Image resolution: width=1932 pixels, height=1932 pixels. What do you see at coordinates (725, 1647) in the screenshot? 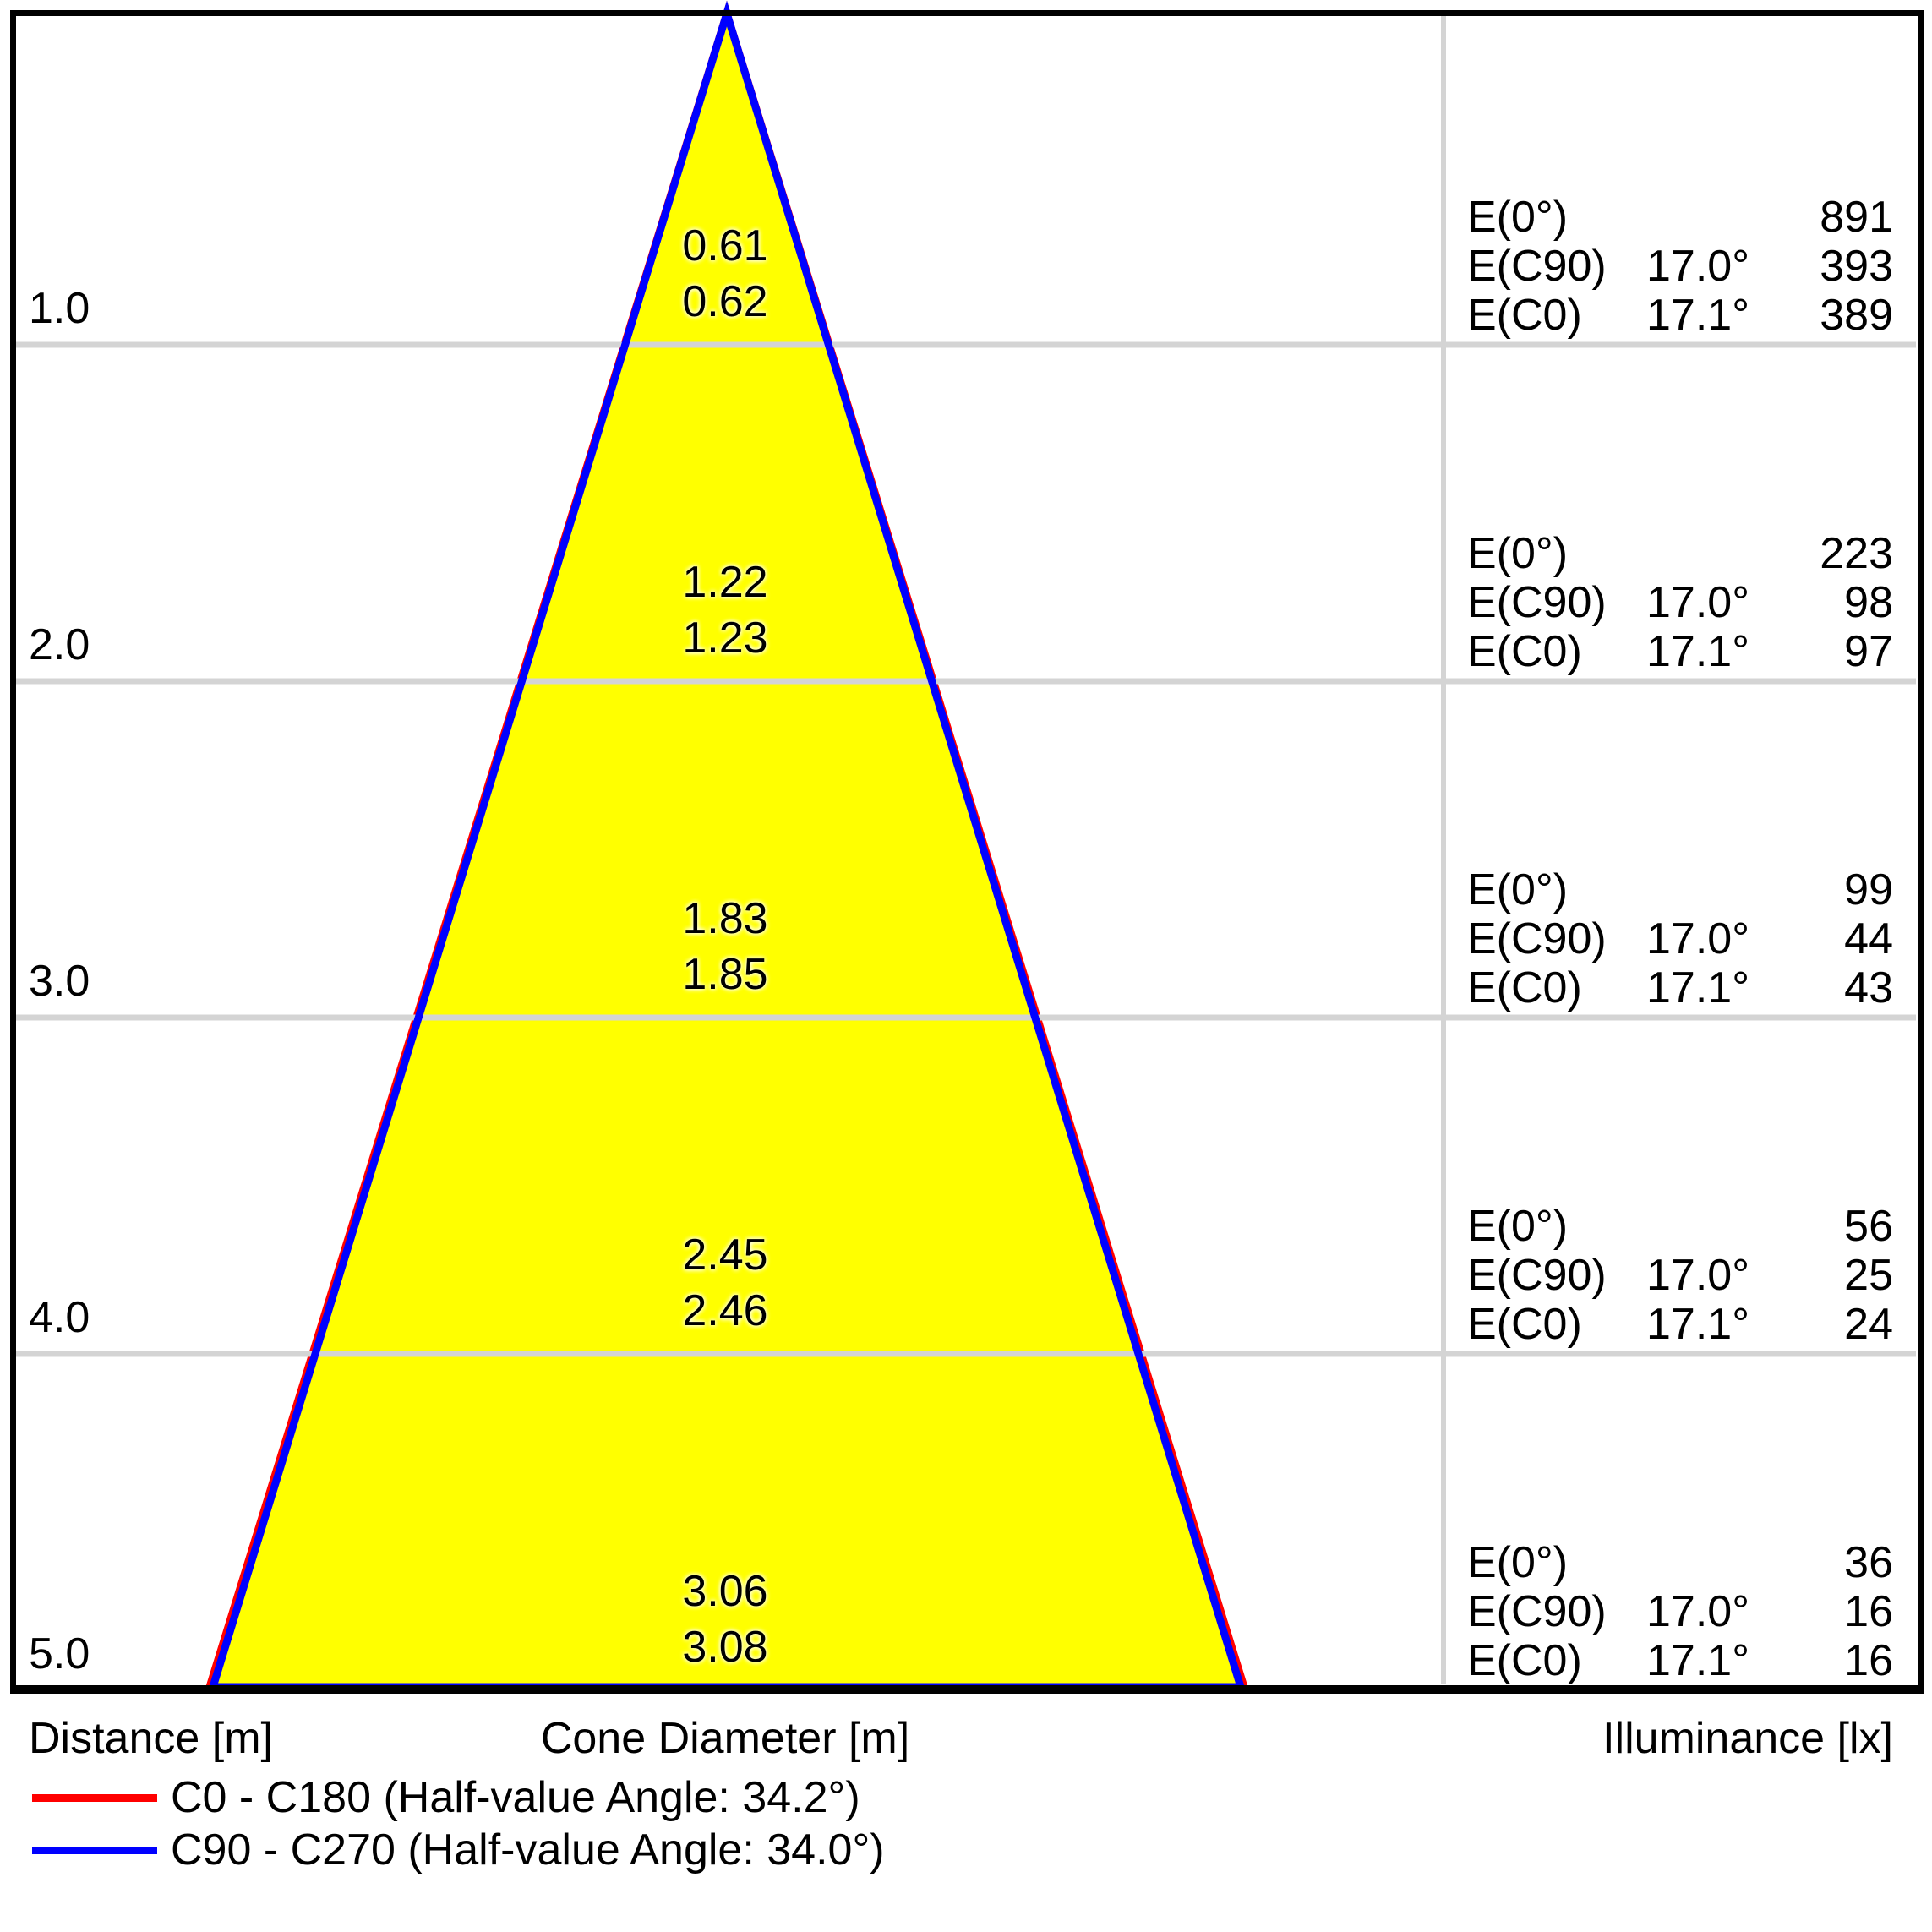
I see `cone-diameter-c0: 3.08` at bounding box center [725, 1647].